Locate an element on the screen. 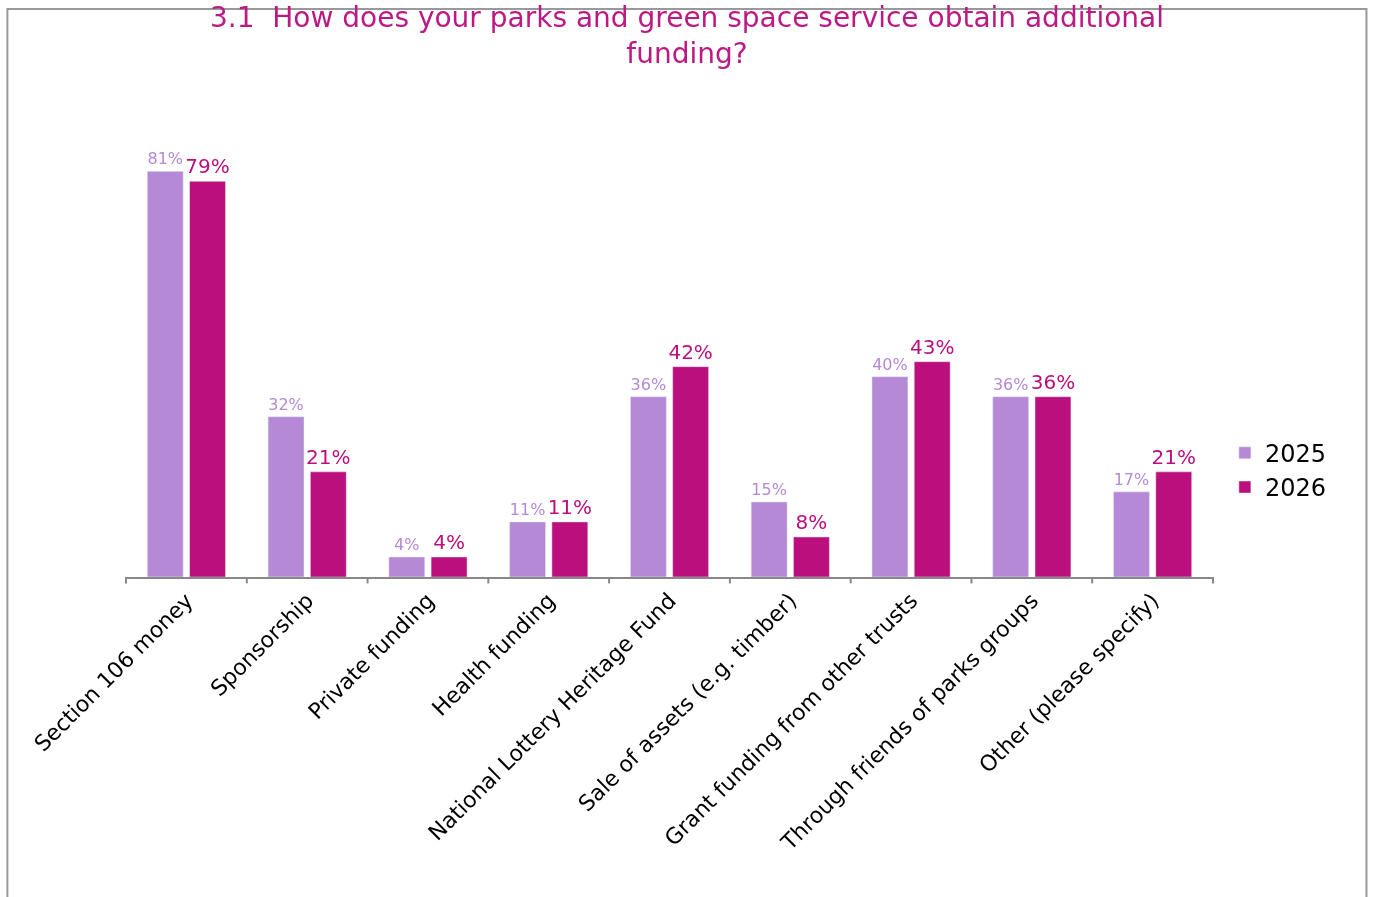 This screenshot has width=1374, height=897. data-label: 42% is located at coordinates (690, 351).